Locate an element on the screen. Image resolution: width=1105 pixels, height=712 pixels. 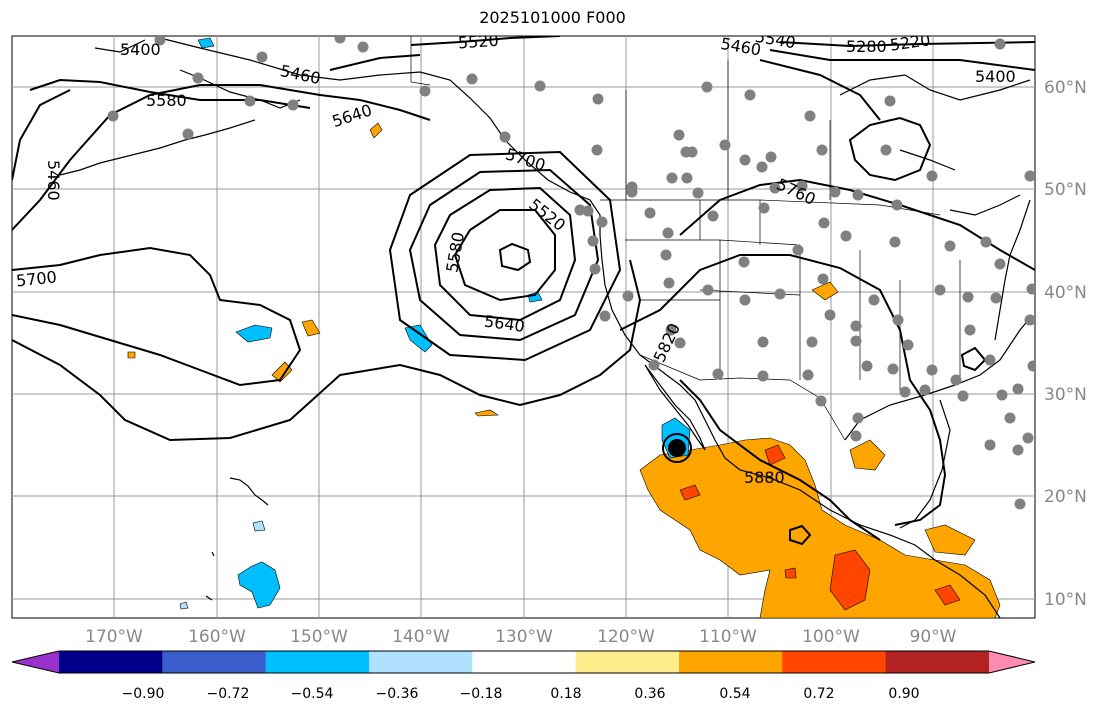
us-east-coast is located at coordinates (990, 267).